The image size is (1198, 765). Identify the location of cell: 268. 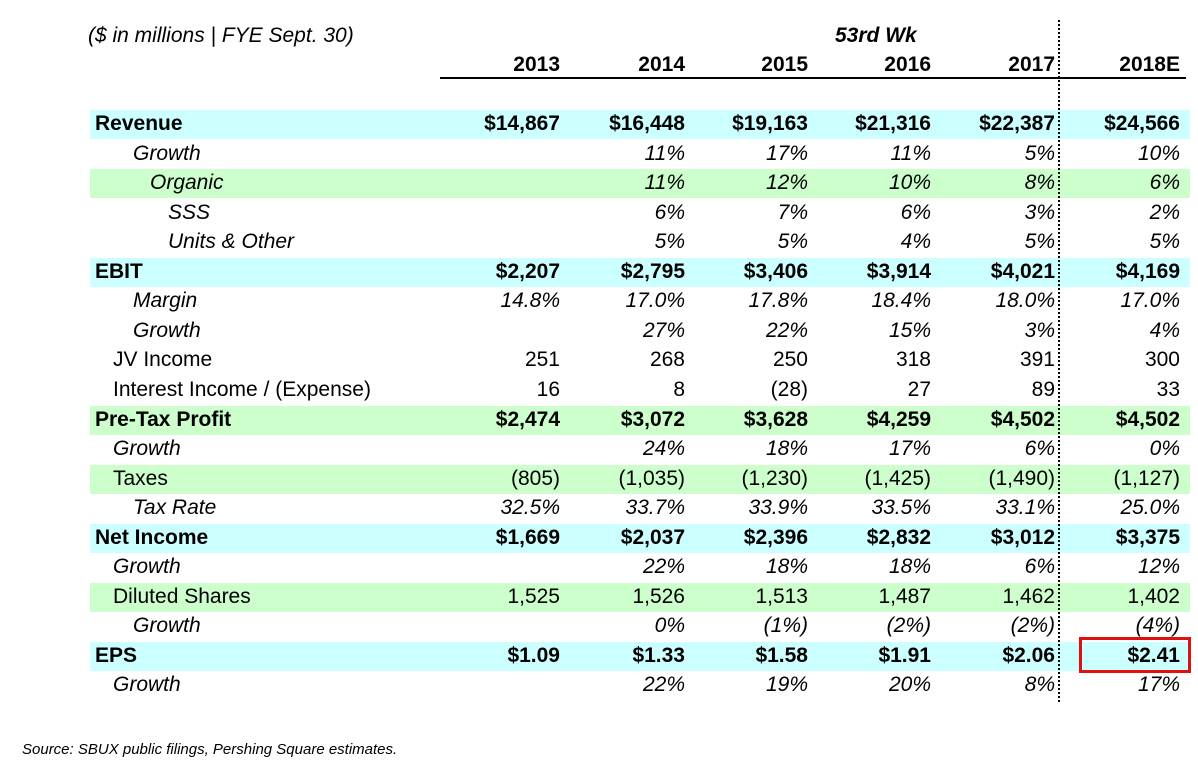
(667, 360).